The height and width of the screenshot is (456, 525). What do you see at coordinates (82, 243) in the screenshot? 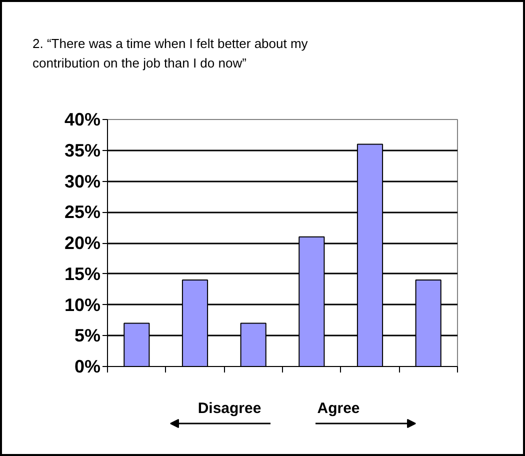
I see `y-tick-label: 20%` at bounding box center [82, 243].